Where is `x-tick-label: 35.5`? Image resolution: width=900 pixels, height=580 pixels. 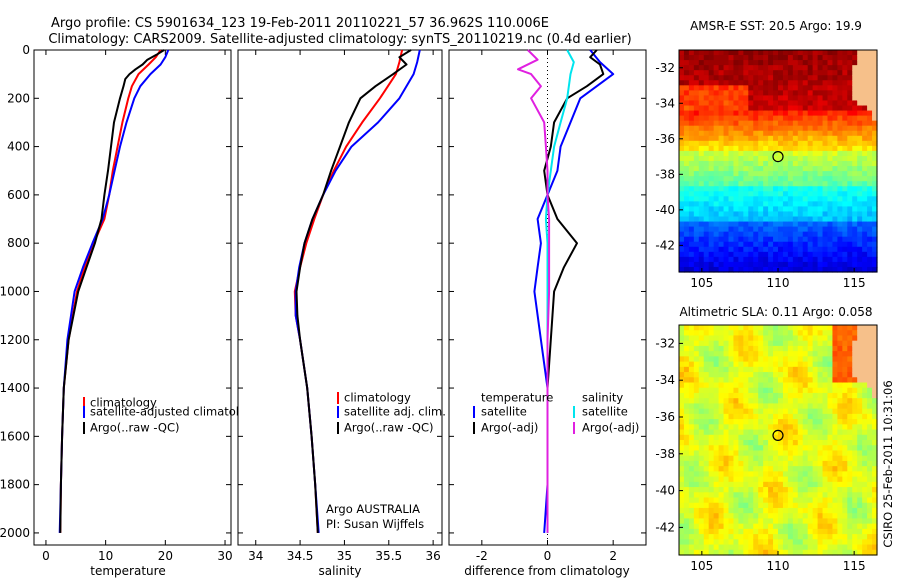 x-tick-label: 35.5 is located at coordinates (388, 556).